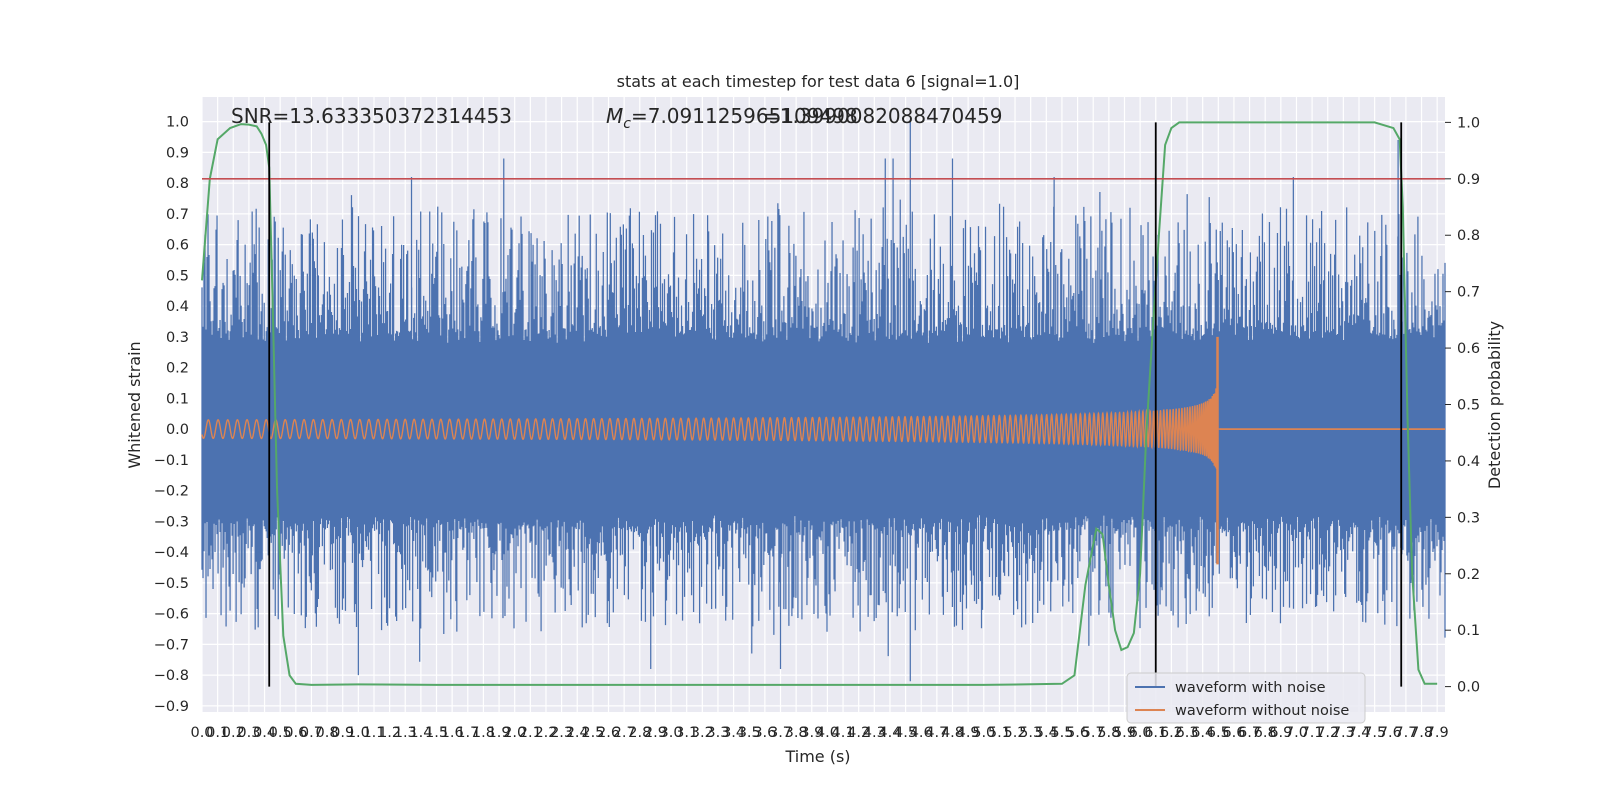  Describe the element at coordinates (717, 733) in the screenshot. I see `x-tick-label: 3.3` at that location.